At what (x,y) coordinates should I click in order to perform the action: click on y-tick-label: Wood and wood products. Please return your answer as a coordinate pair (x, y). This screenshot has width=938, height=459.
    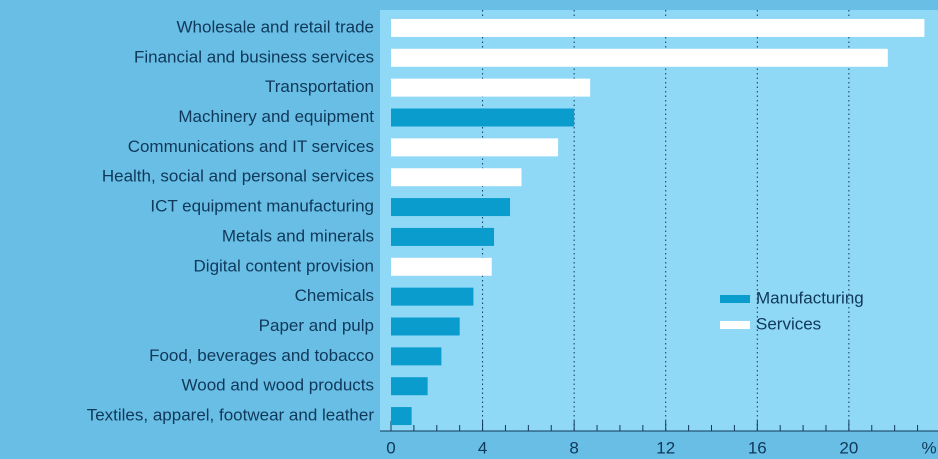
    Looking at the image, I should click on (278, 385).